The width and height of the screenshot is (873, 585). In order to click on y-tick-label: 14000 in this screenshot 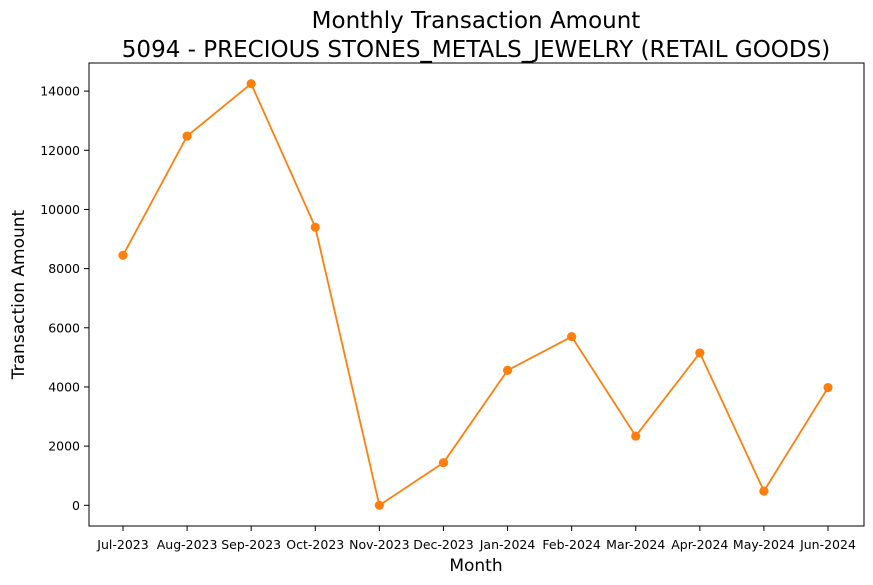, I will do `click(60, 91)`.